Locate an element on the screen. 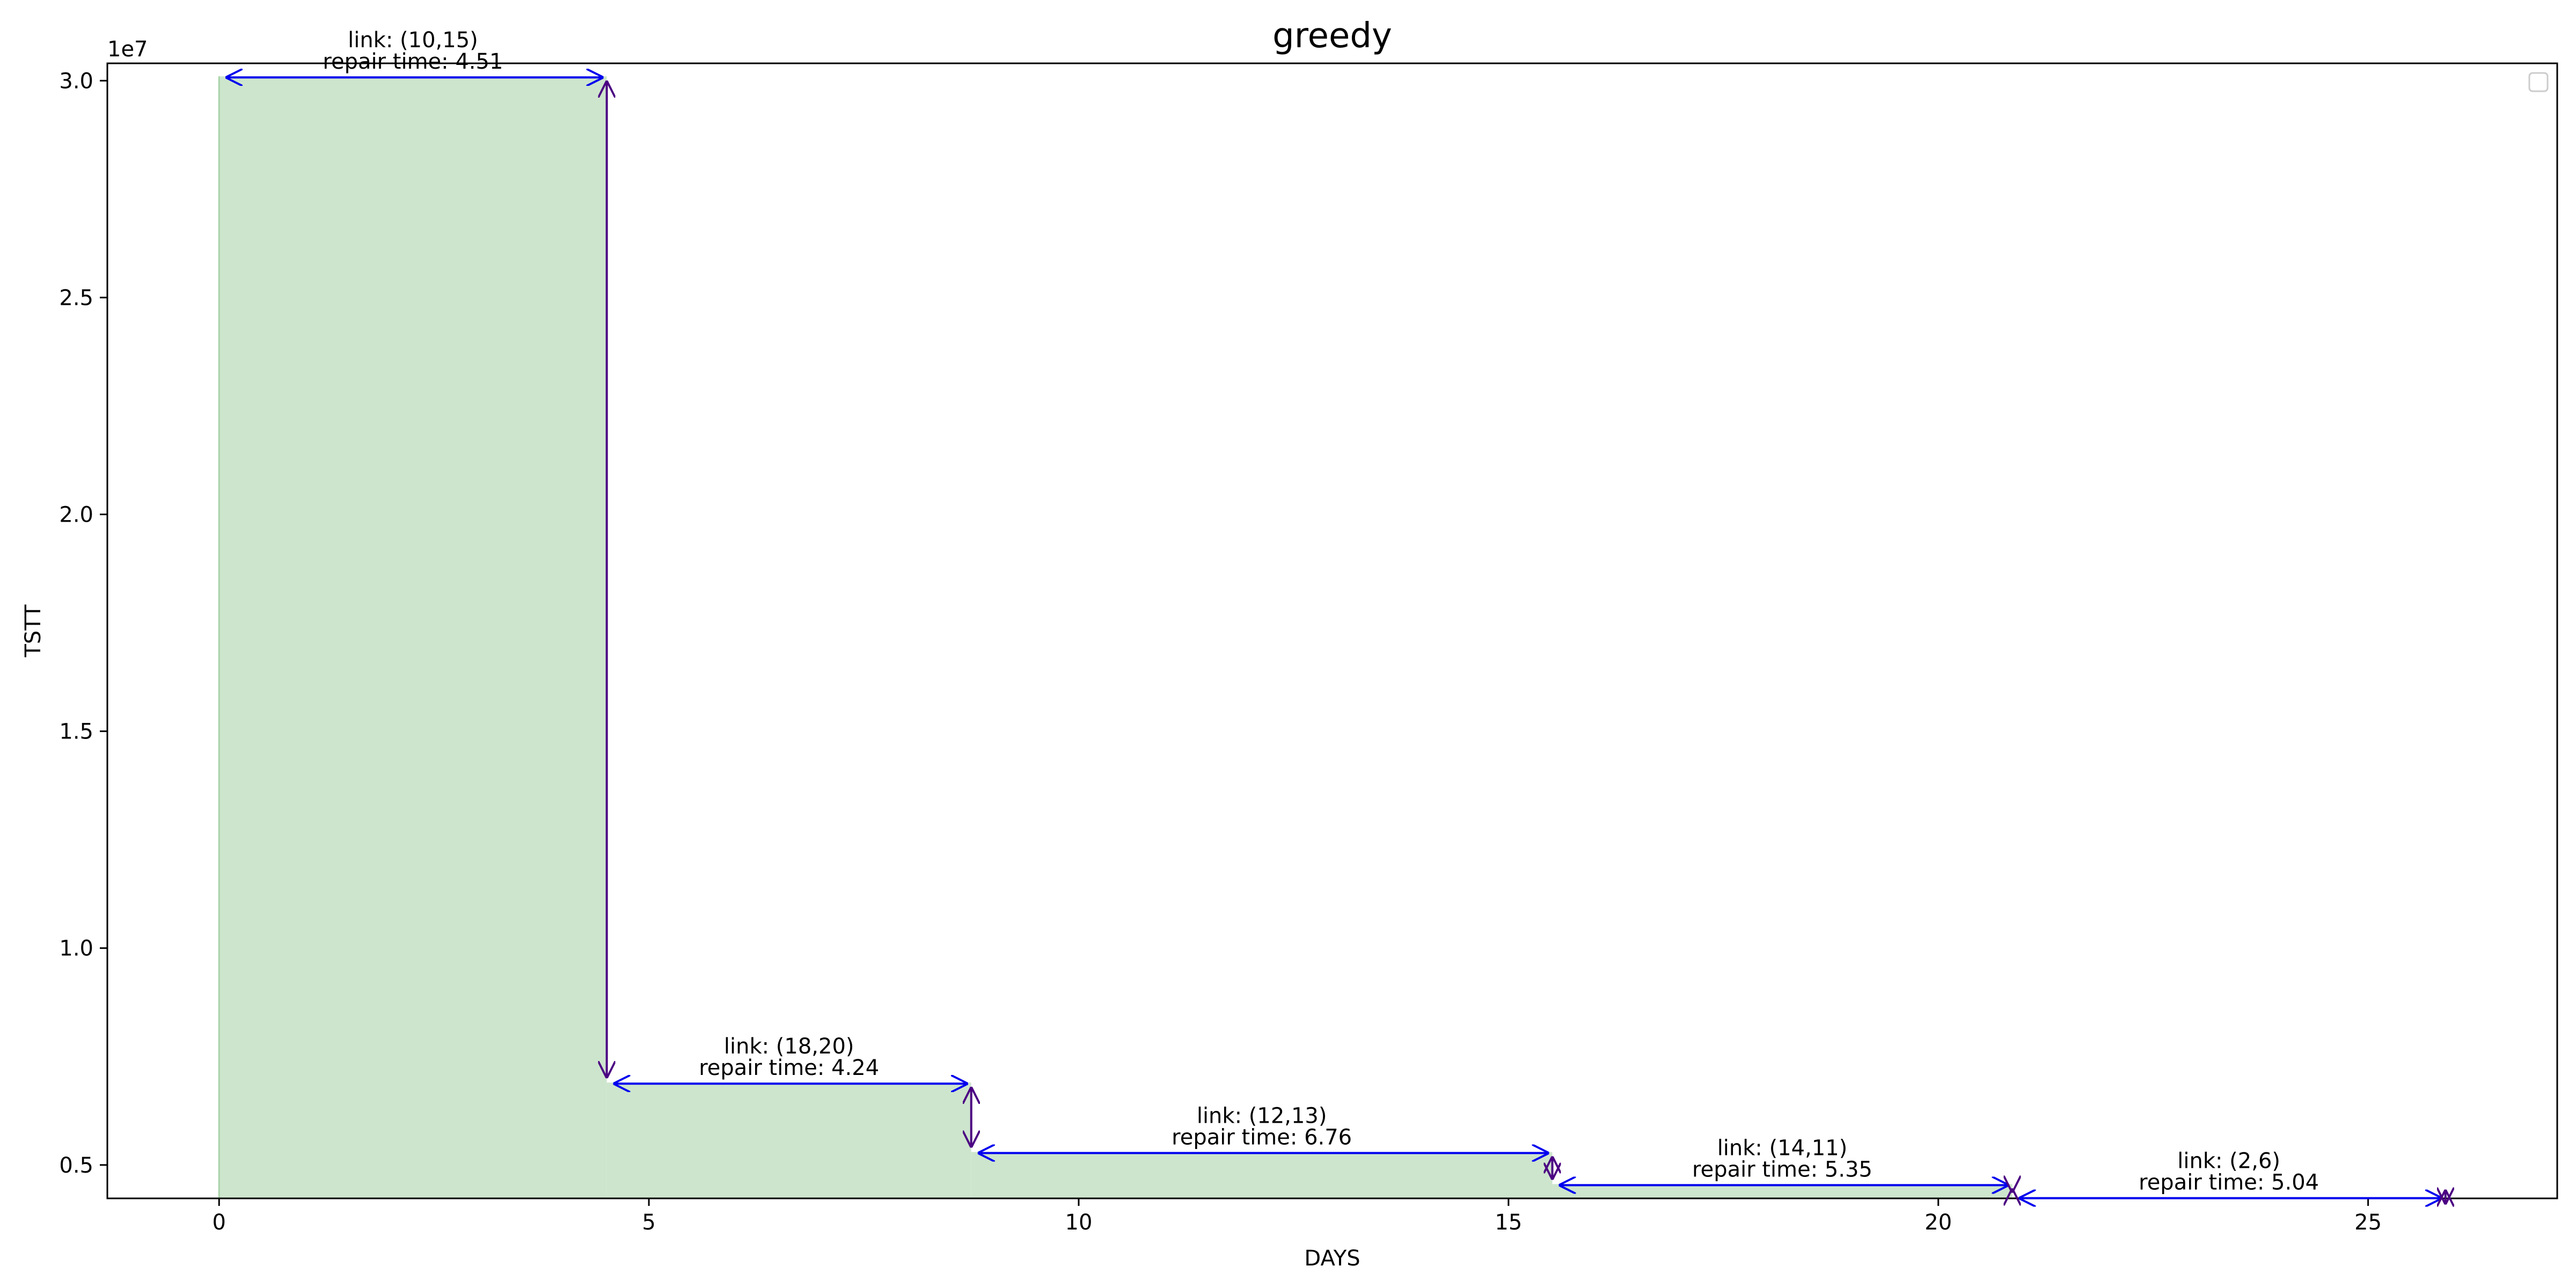 This screenshot has width=2576, height=1288. link-label: link: (12,13) is located at coordinates (1262, 1116).